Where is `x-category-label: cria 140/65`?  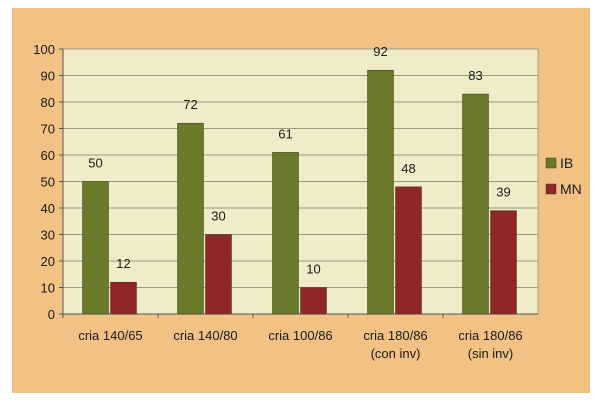
x-category-label: cria 140/65 is located at coordinates (110, 335).